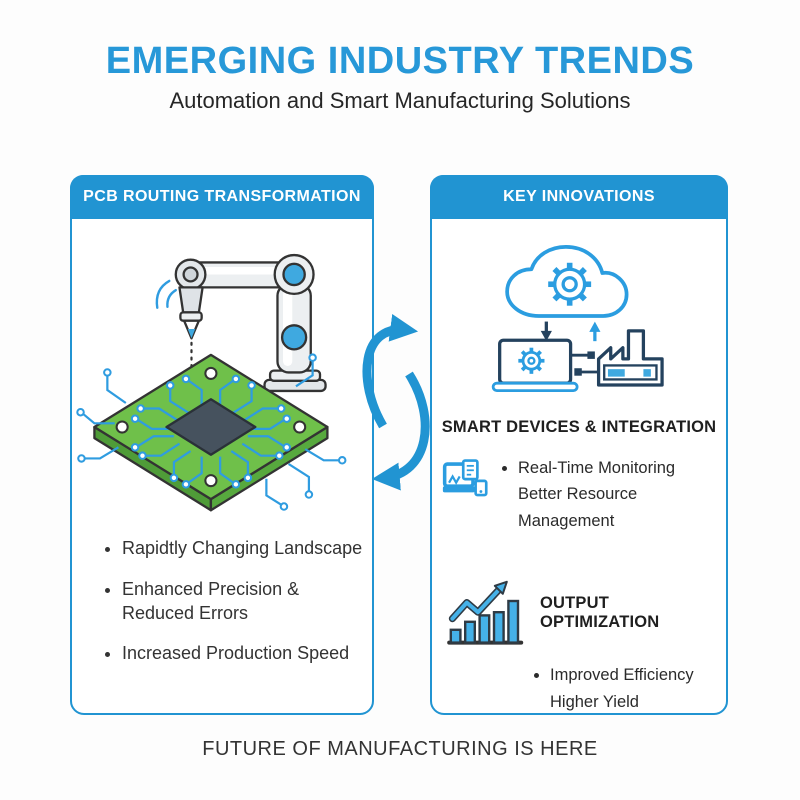  Describe the element at coordinates (400, 749) in the screenshot. I see `footer-tagline: FUTURE OF MANUFACTURING IS HERE` at that location.